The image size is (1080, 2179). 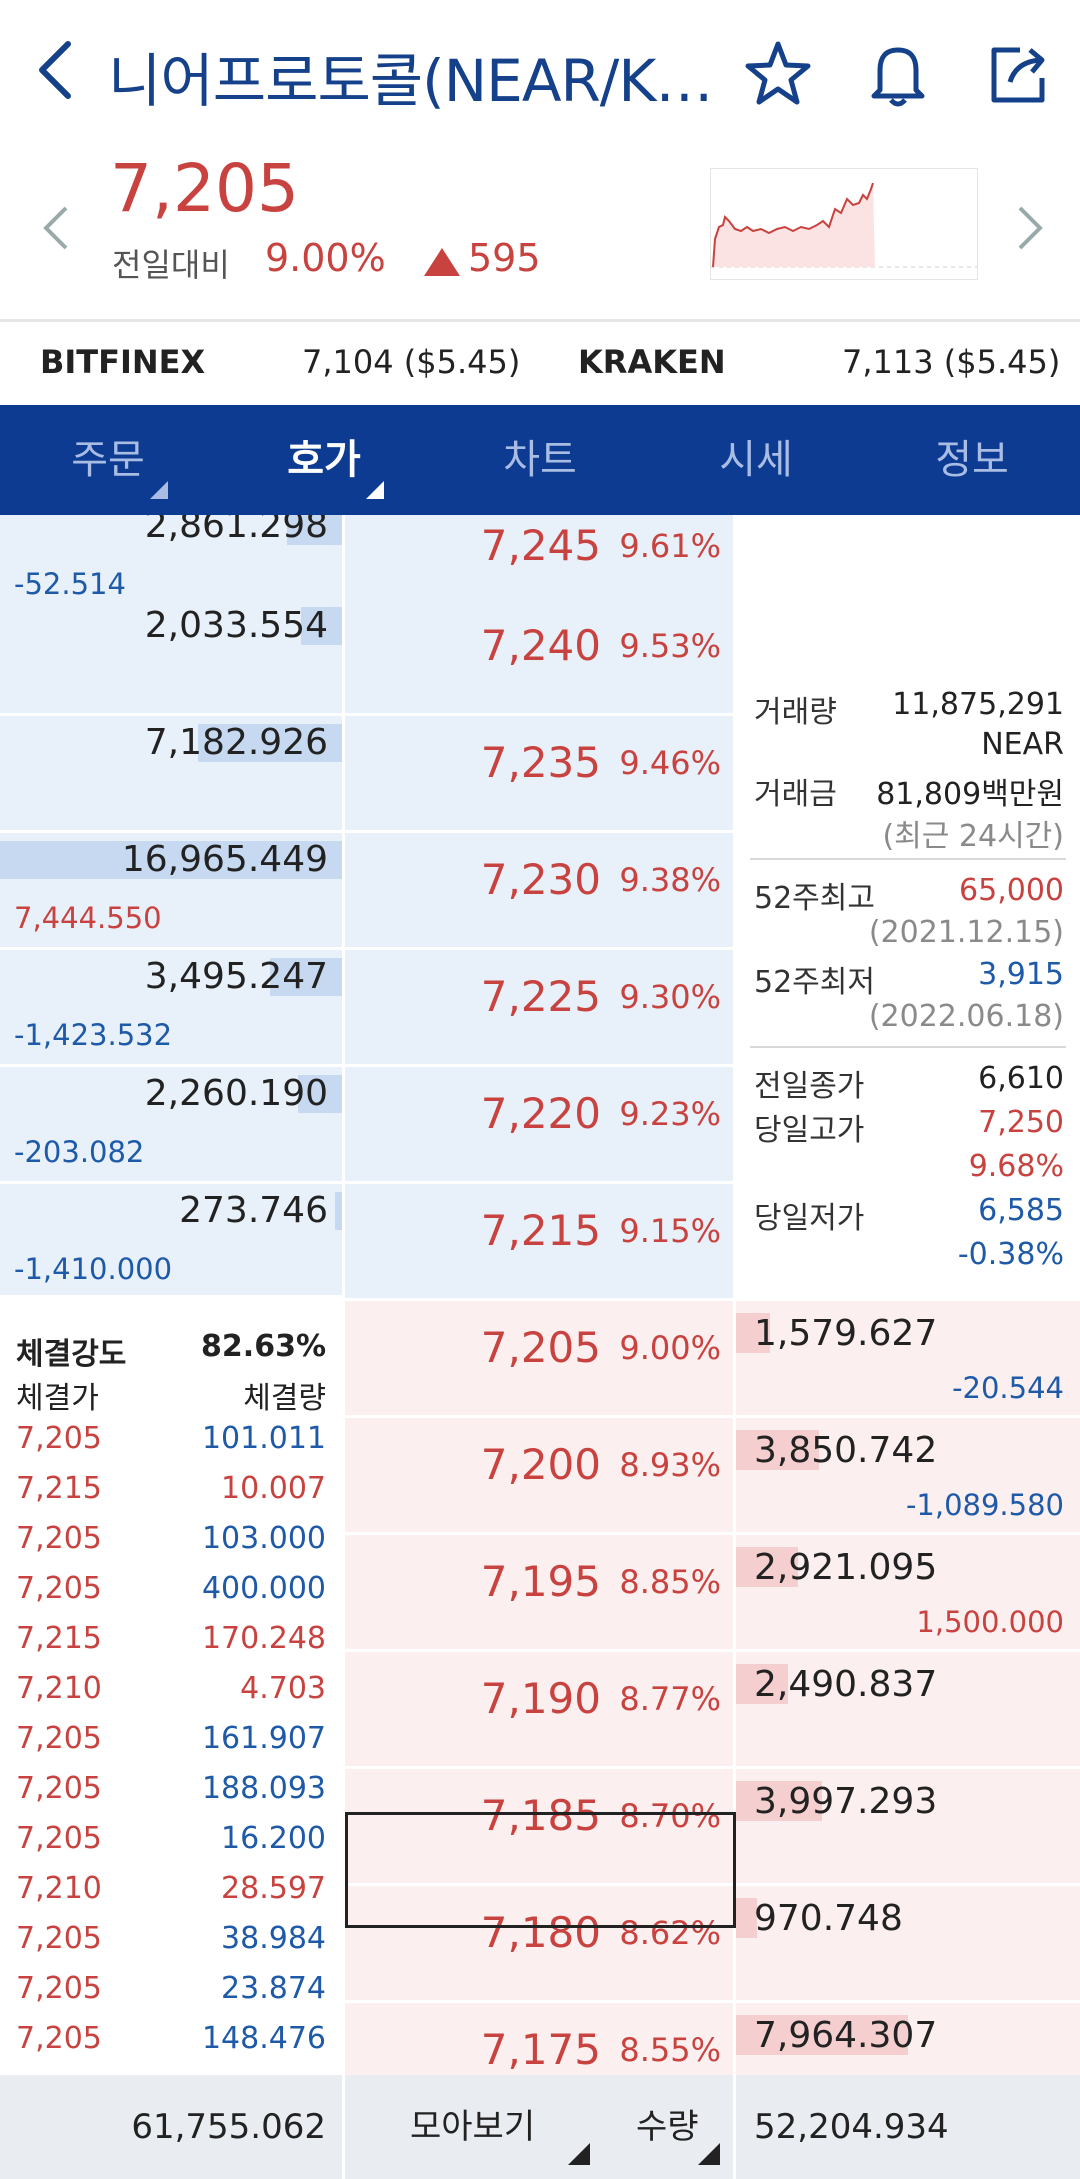 What do you see at coordinates (846, 1450) in the screenshot?
I see `bid-qty: 3,850.742` at bounding box center [846, 1450].